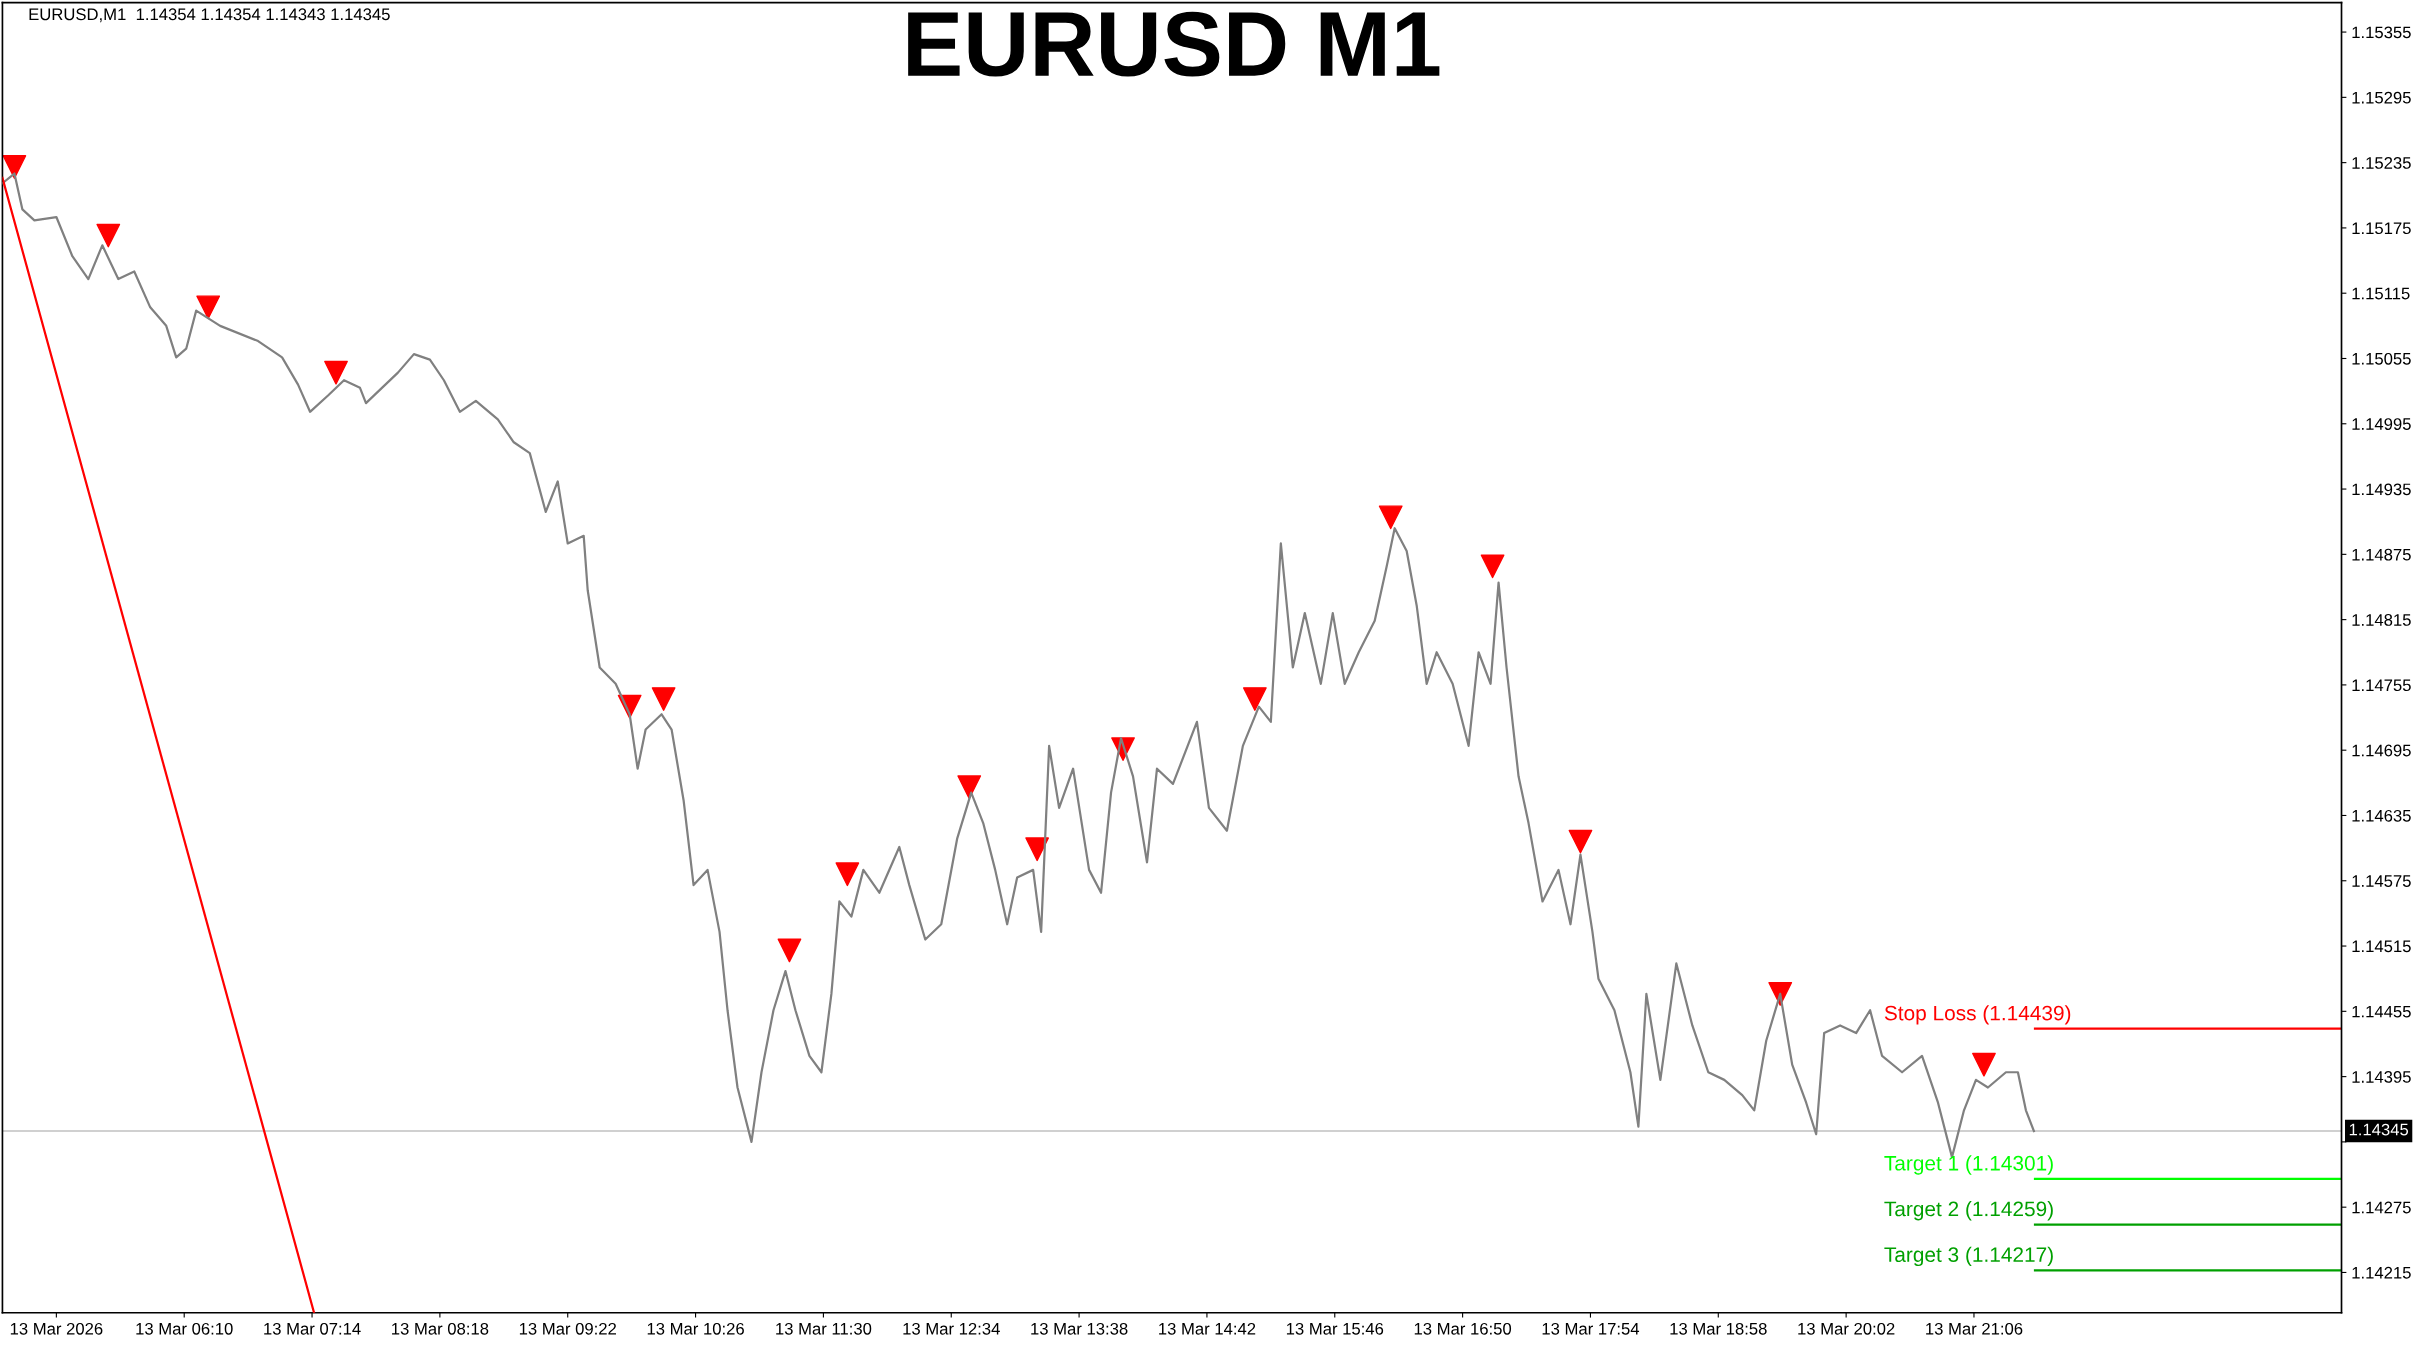 This screenshot has width=2434, height=1345. I want to click on y-tick-label: 1.14635, so click(2381, 815).